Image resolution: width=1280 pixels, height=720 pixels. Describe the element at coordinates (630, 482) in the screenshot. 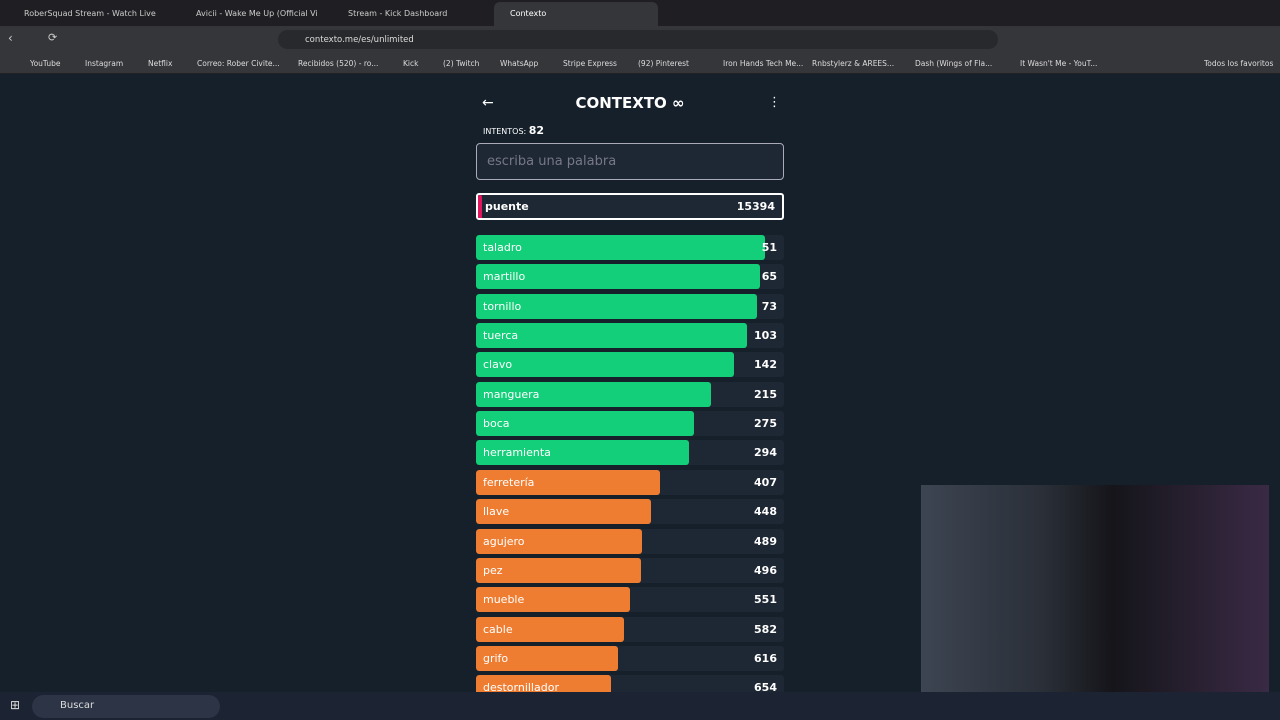

I see `guess-row: ferretería 407` at that location.